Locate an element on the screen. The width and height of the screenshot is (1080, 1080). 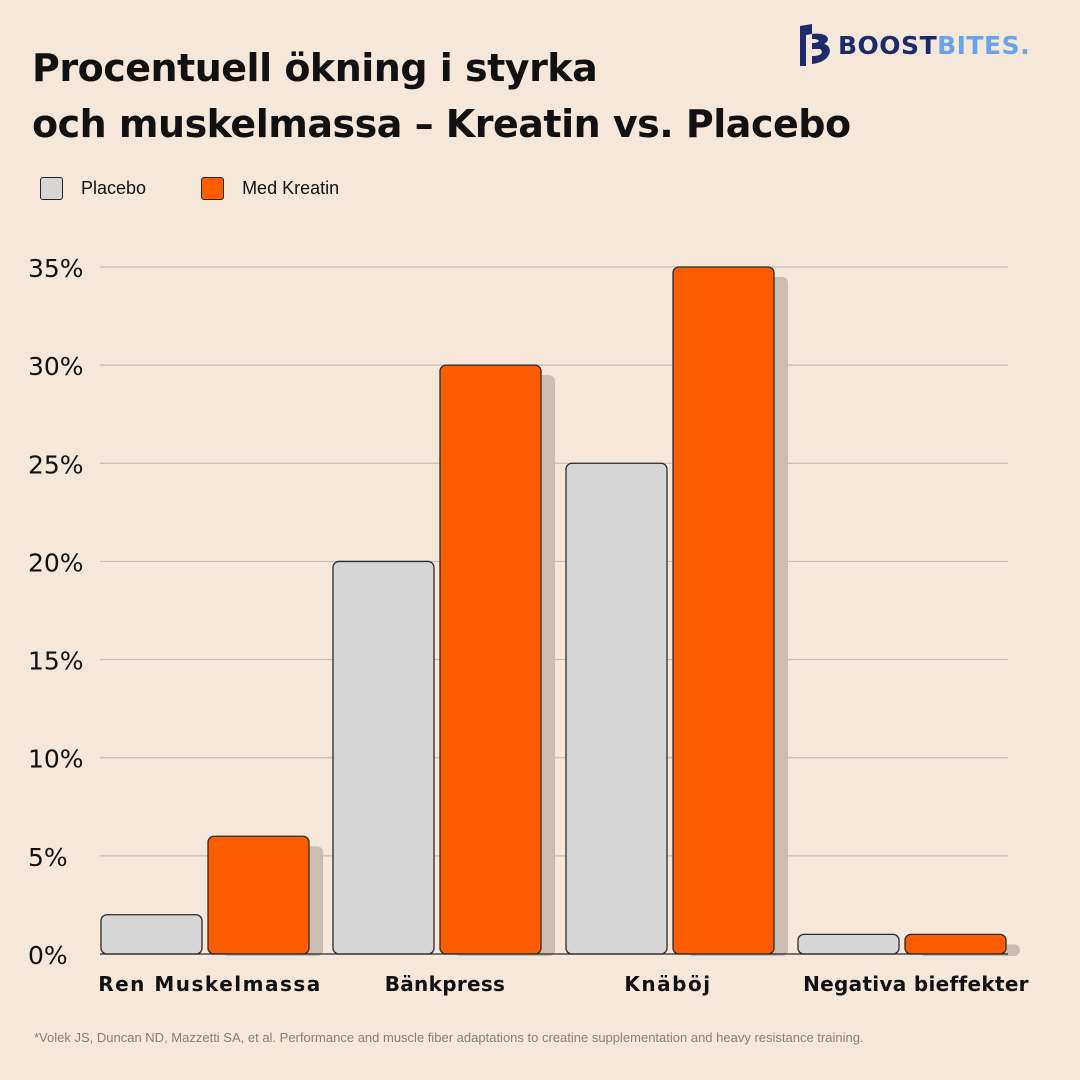
legend: Placebo Med Kreatin is located at coordinates (217, 188).